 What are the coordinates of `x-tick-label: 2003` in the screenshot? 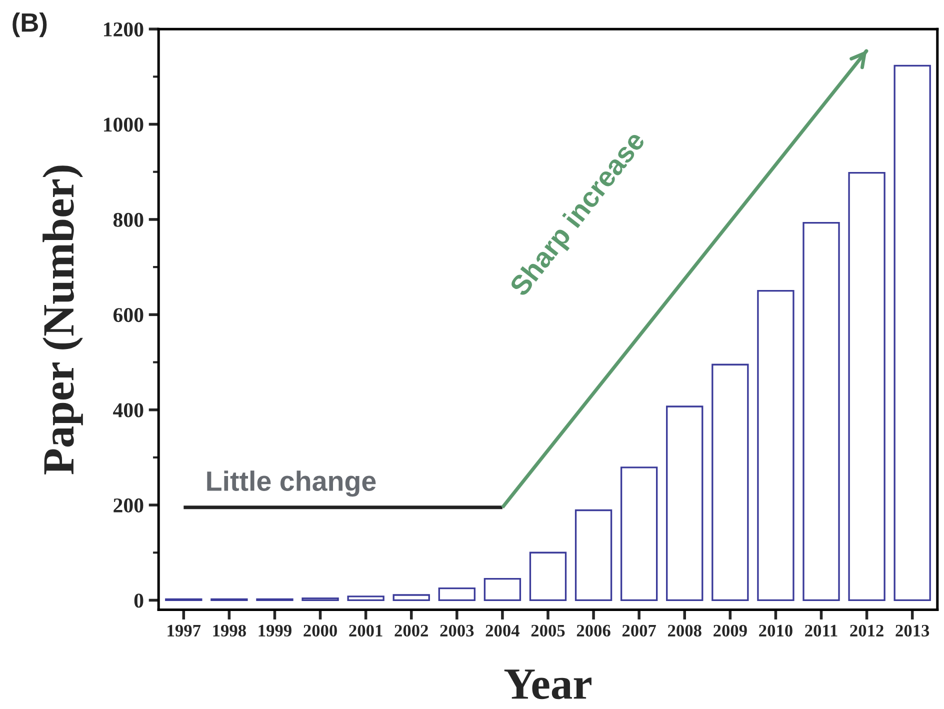 It's located at (457, 630).